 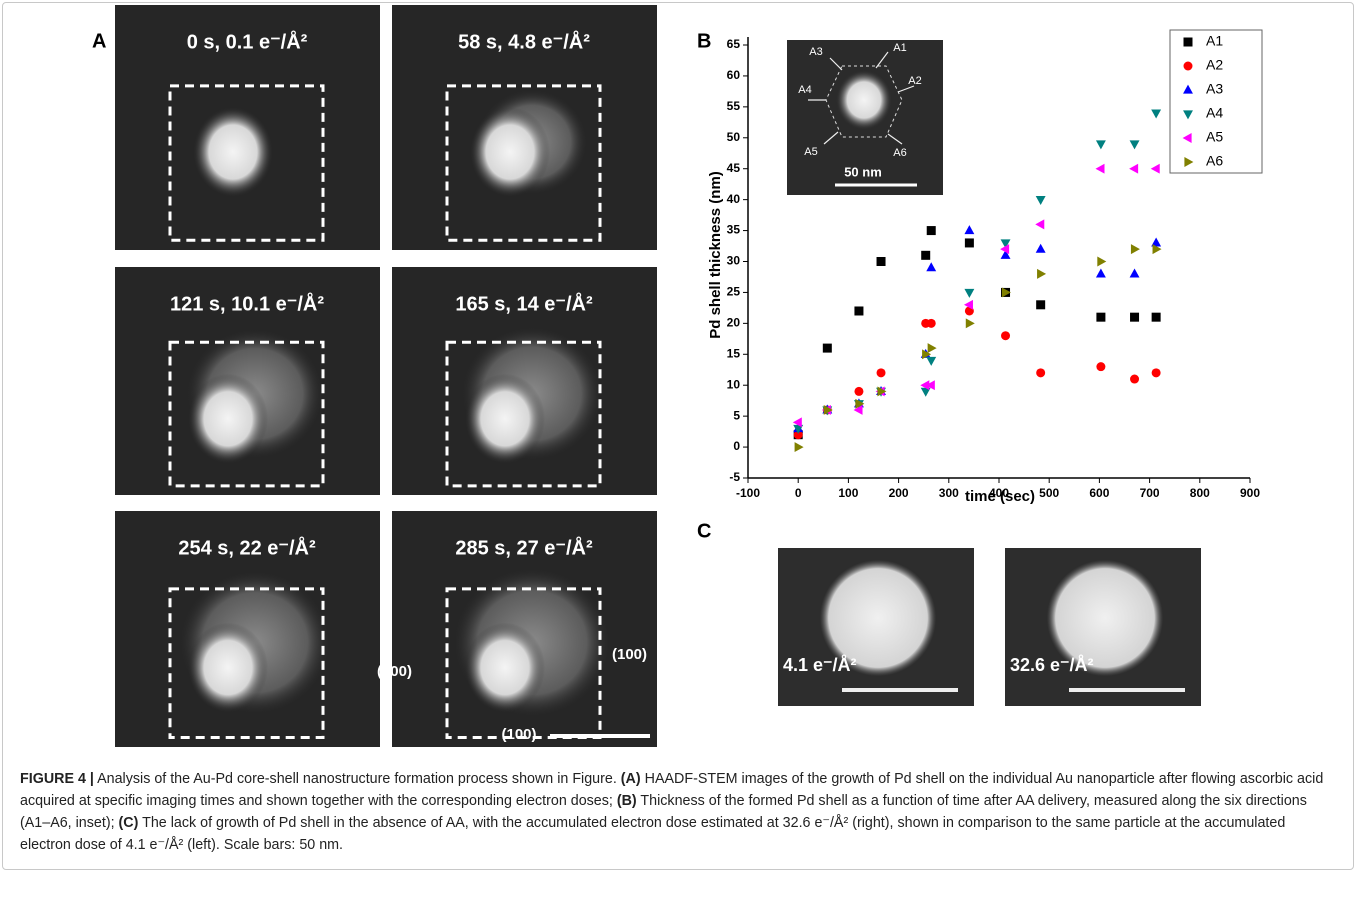 What do you see at coordinates (748, 493) in the screenshot?
I see `x-tick-label: -100` at bounding box center [748, 493].